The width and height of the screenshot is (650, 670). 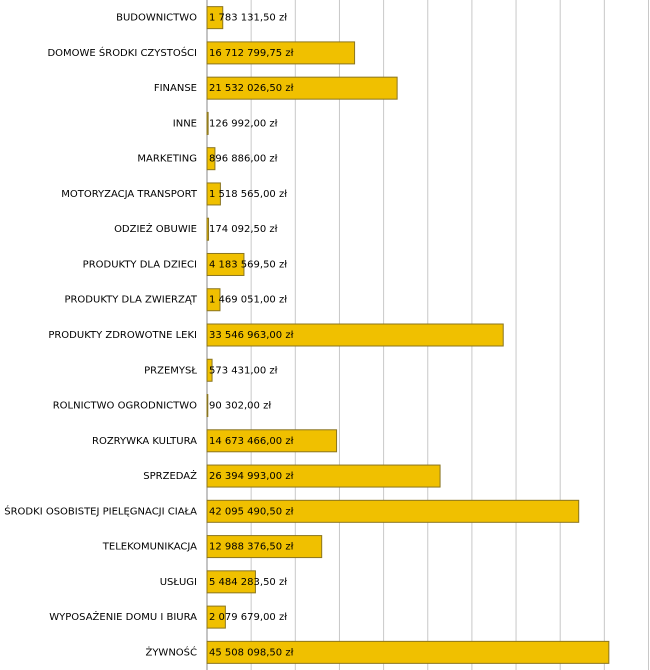 What do you see at coordinates (156, 18) in the screenshot?
I see `category-label: BUDOWNICTWO` at bounding box center [156, 18].